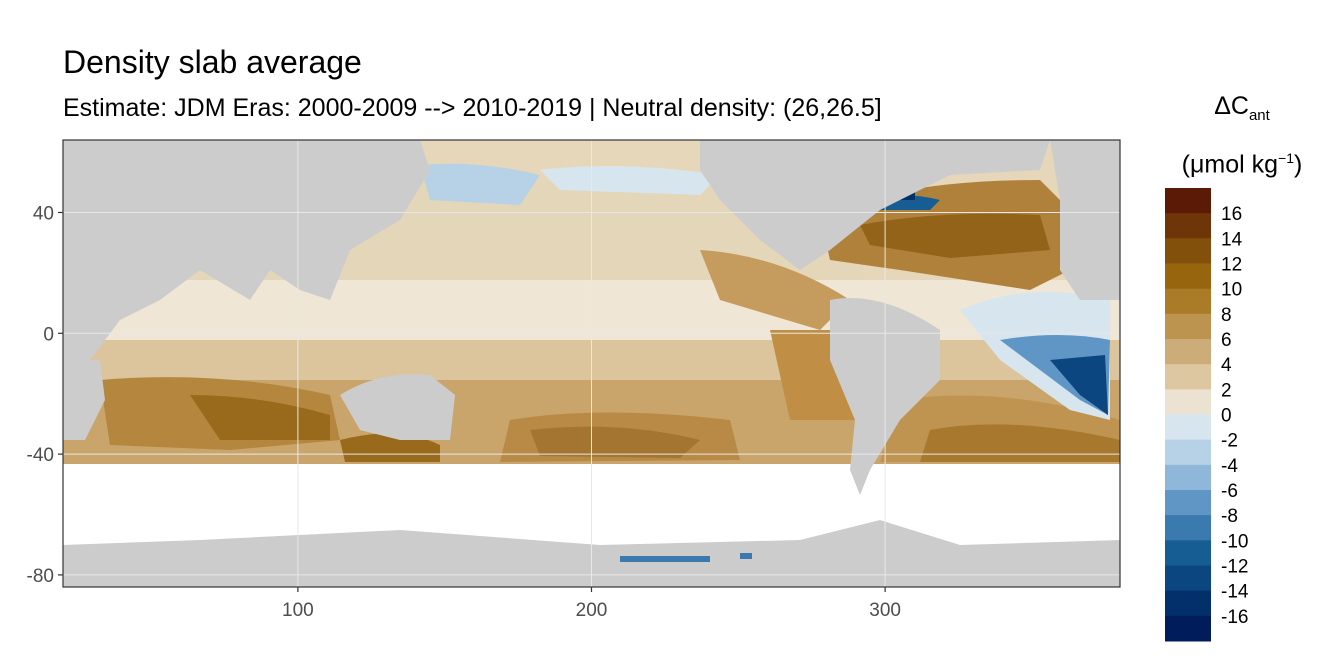  What do you see at coordinates (1229, 516) in the screenshot?
I see `colorbar-label: -8` at bounding box center [1229, 516].